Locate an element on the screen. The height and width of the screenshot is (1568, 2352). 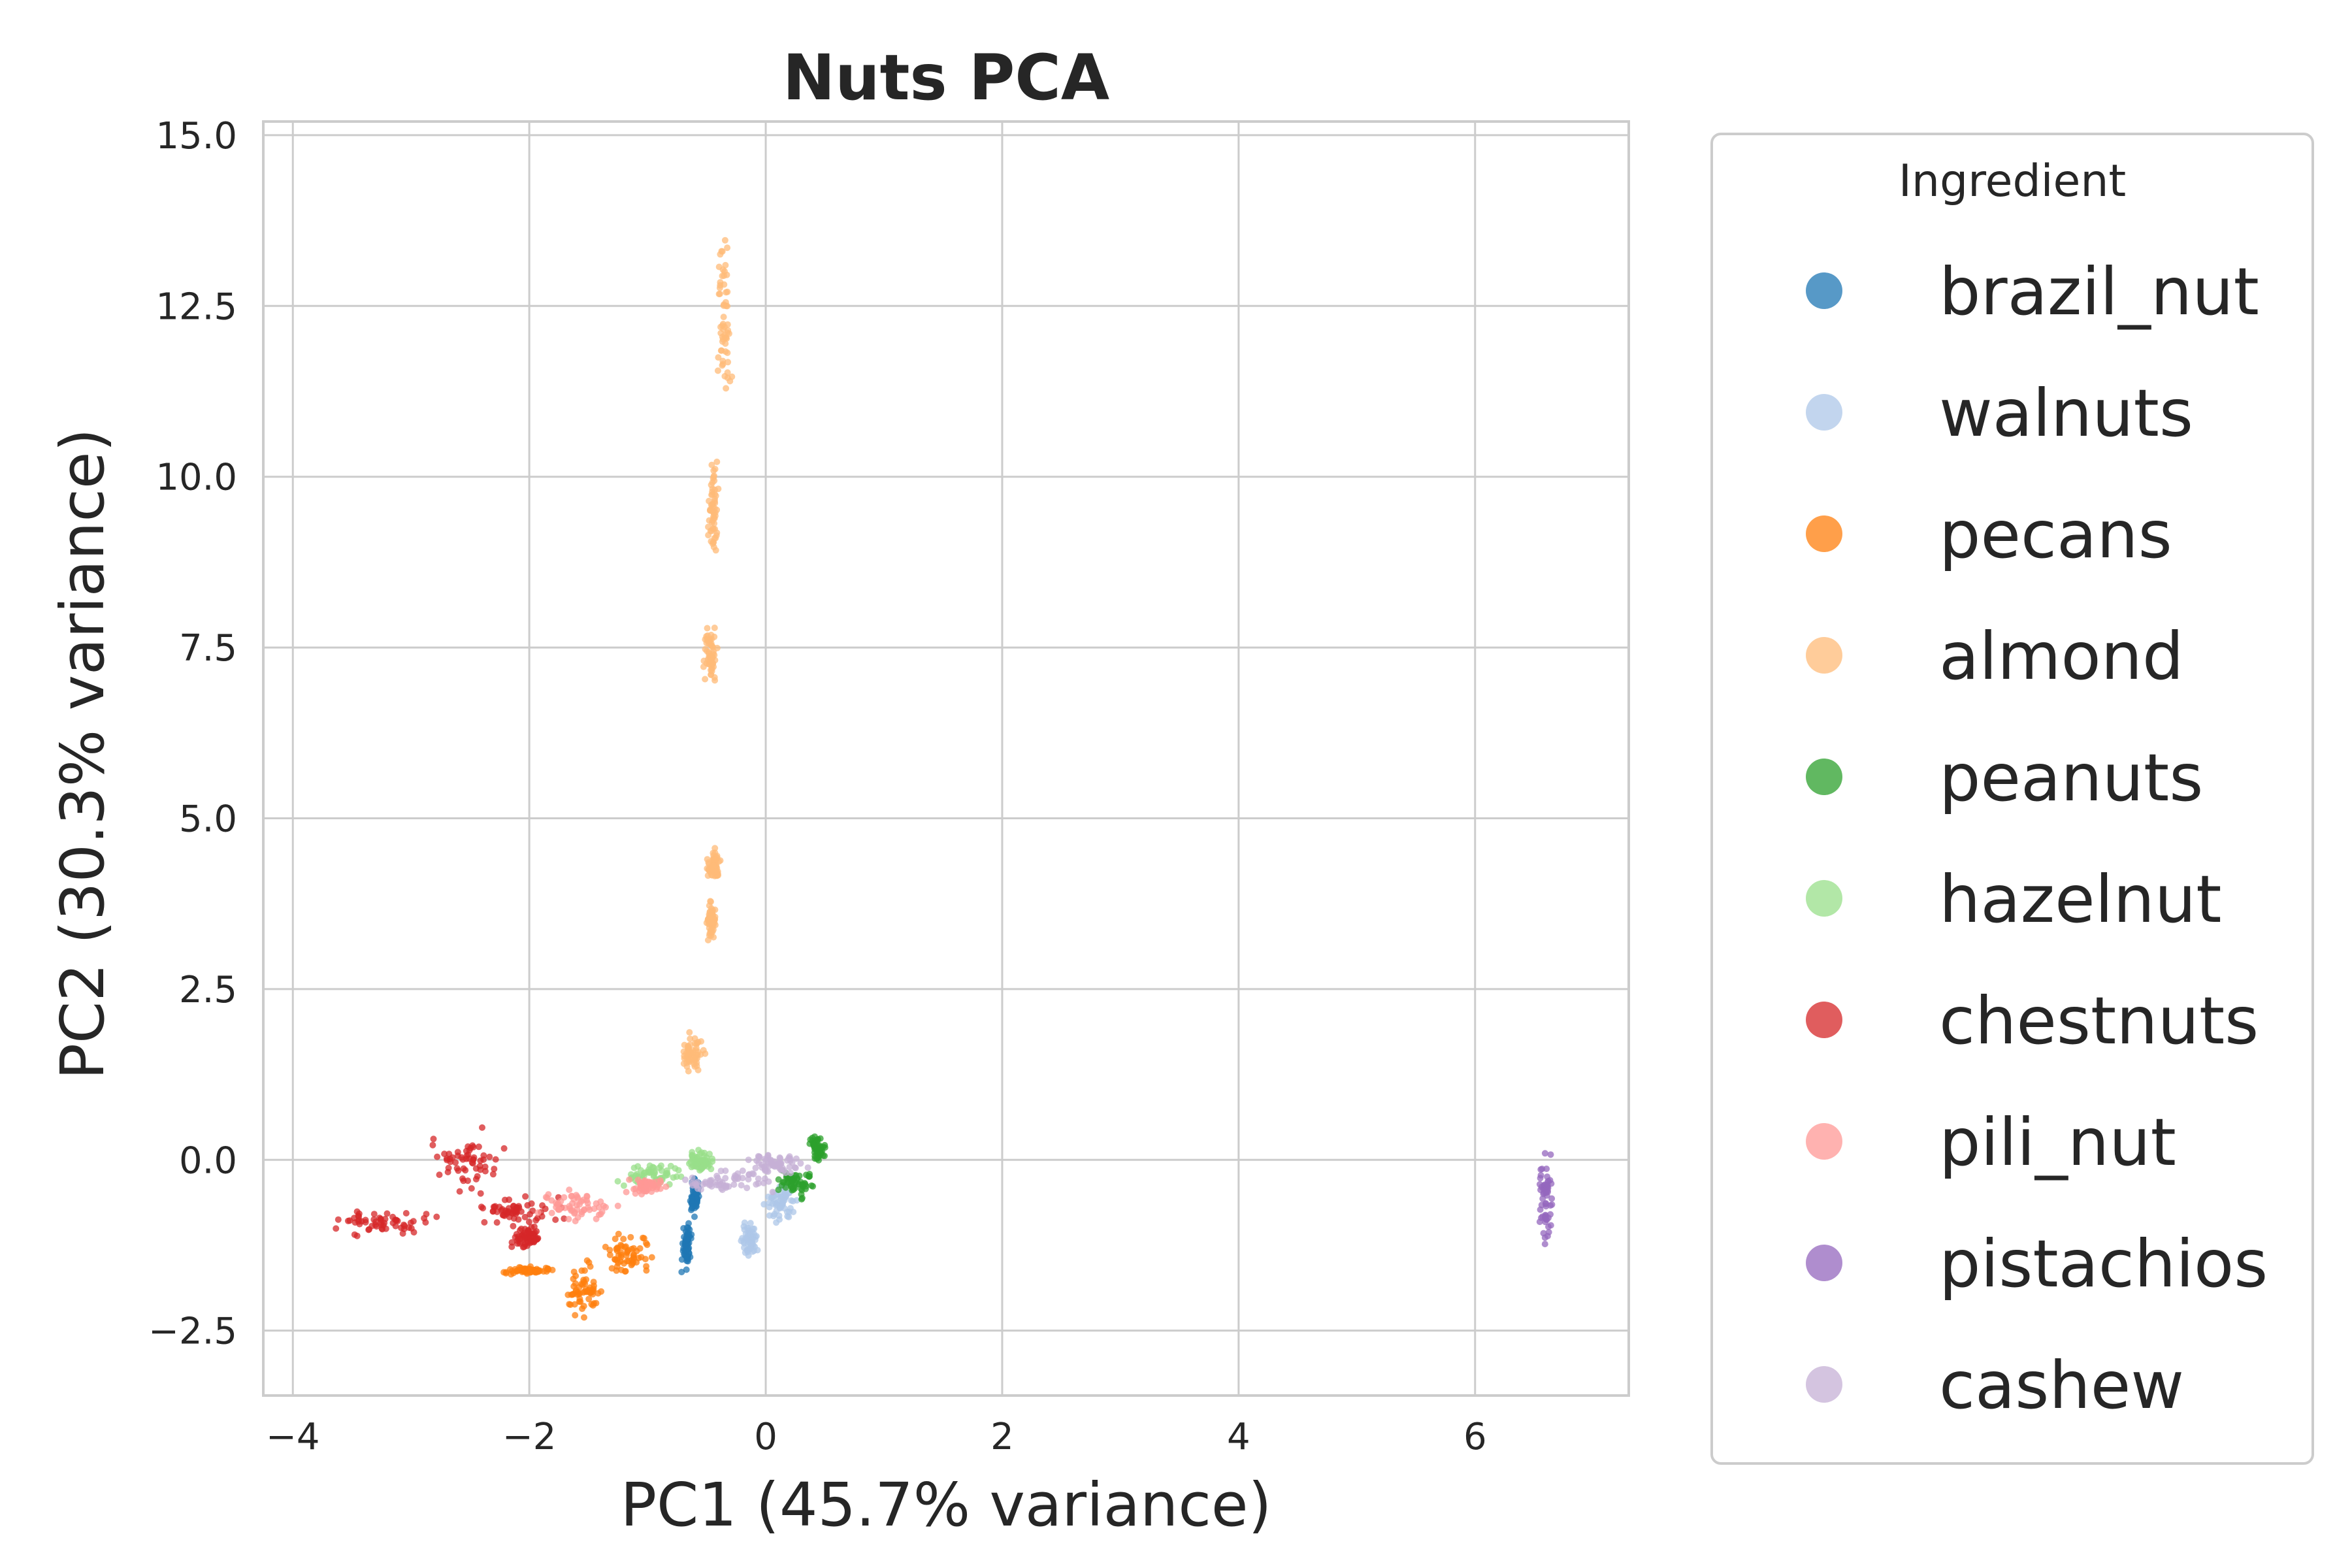
y-tick-label: 0.0 is located at coordinates (208, 1160).